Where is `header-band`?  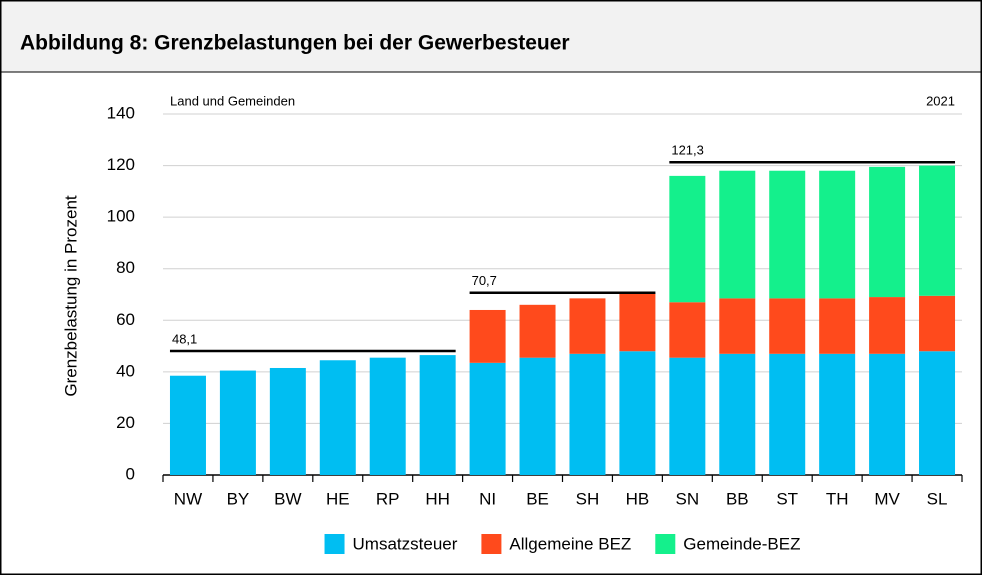 header-band is located at coordinates (491, 36).